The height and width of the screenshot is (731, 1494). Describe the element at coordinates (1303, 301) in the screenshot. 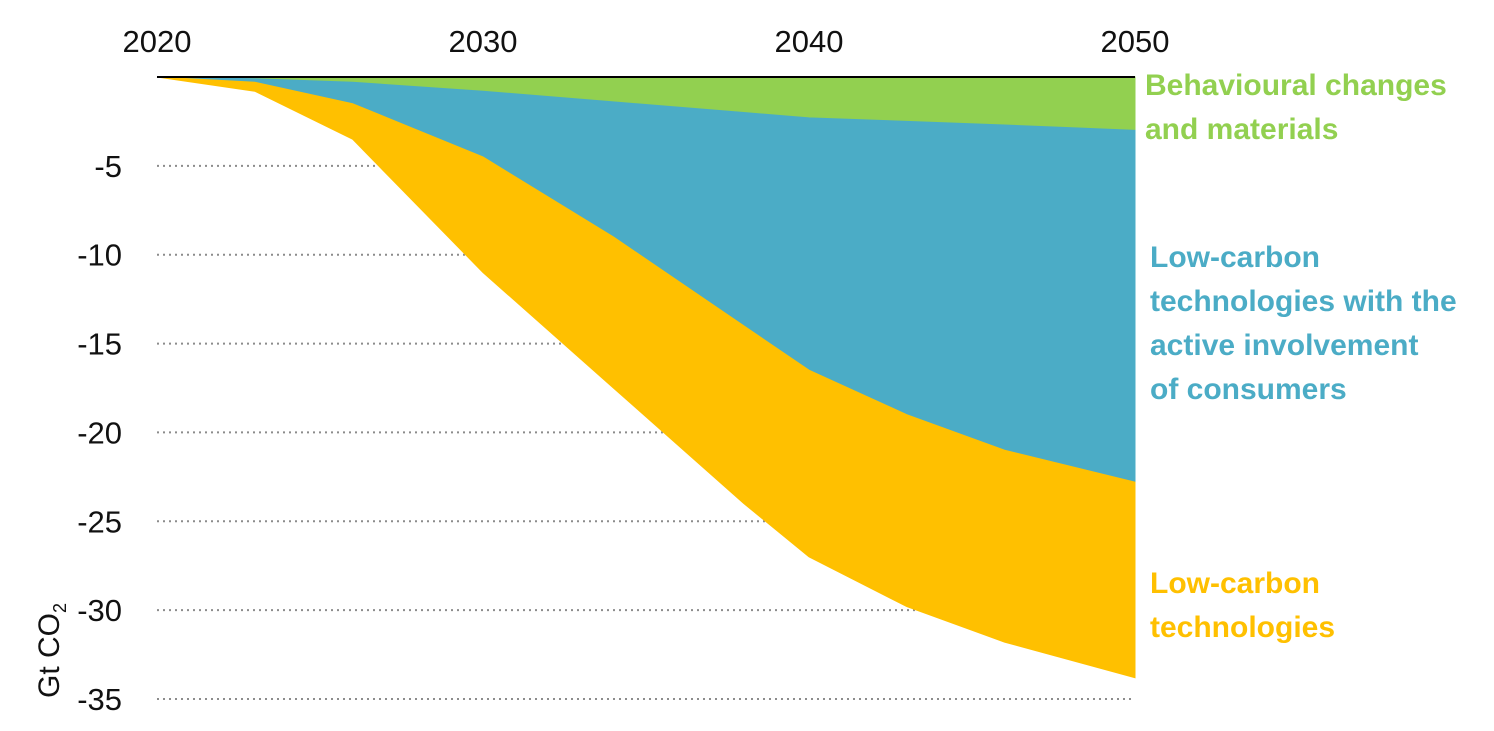

I see `series-label-line: technologies with the` at that location.